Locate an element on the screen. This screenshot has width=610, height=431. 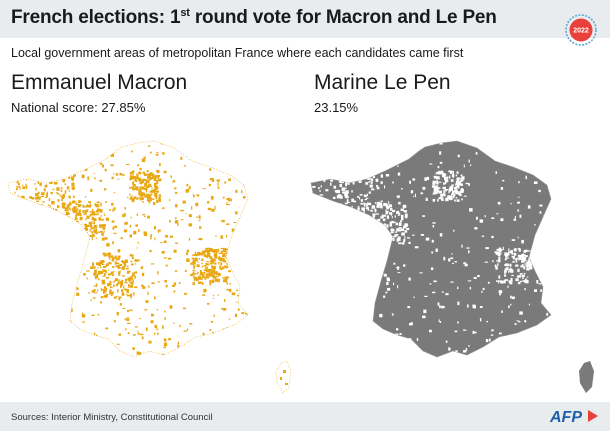
corsica-macron-areas is located at coordinates (284, 377).